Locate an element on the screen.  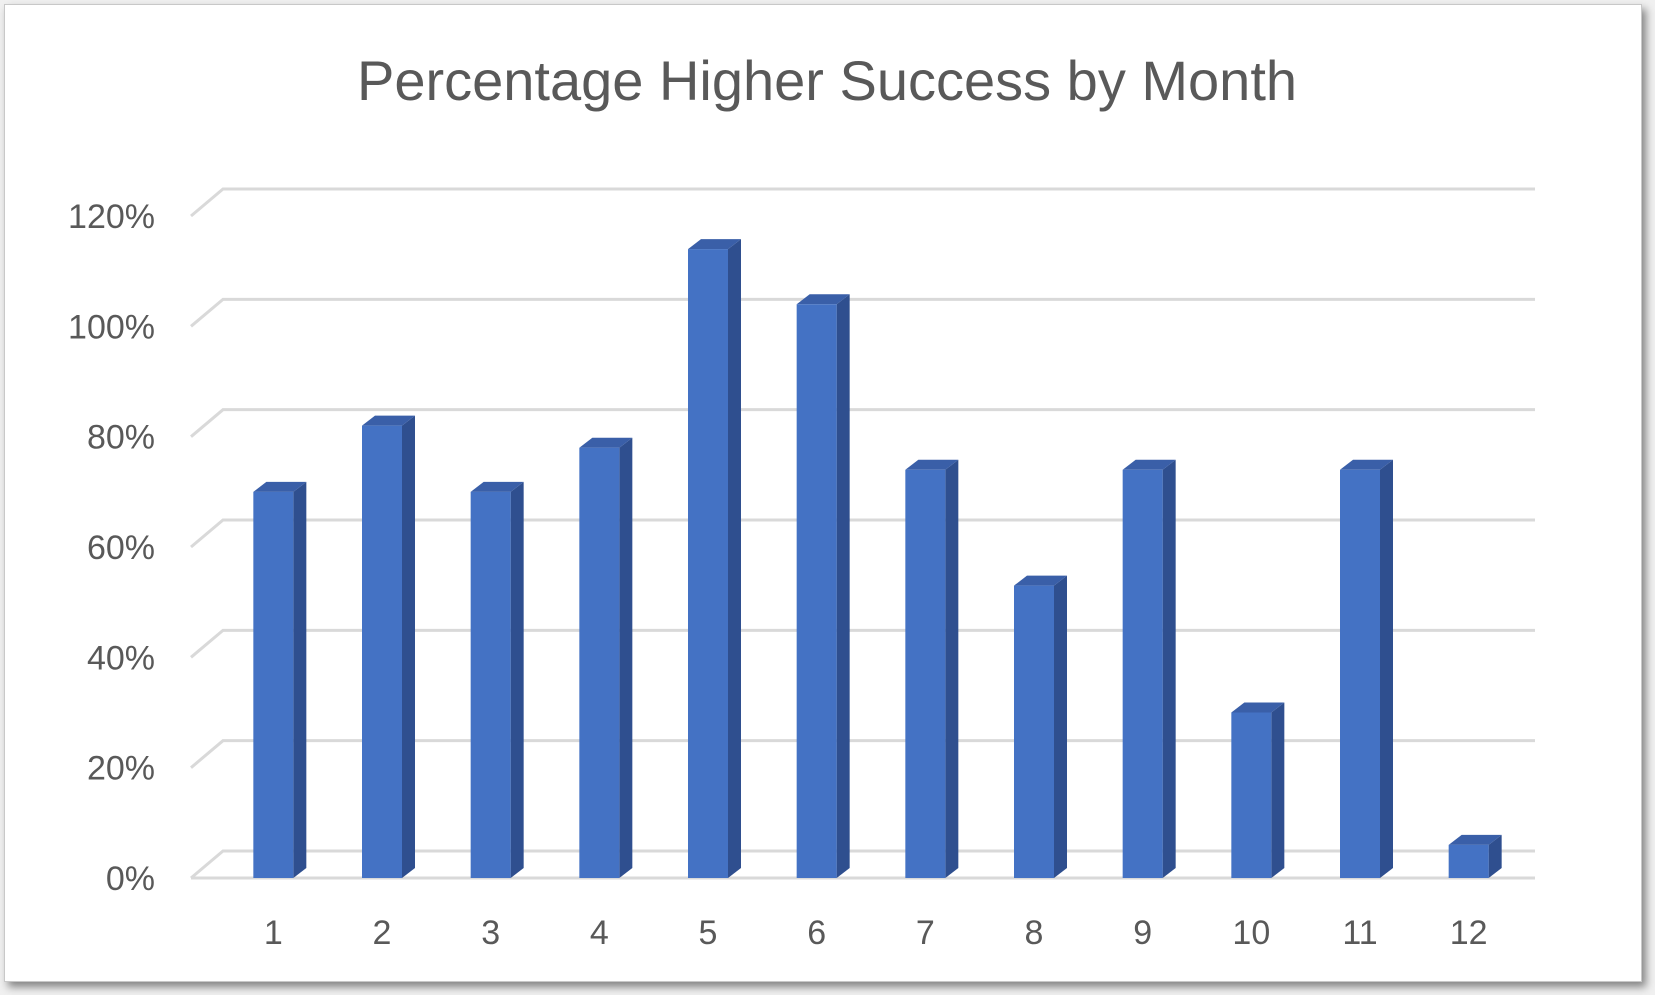
y-axis-ticks: 0% 20% 40% 60% 80% 100% 120% is located at coordinates (111, 548).